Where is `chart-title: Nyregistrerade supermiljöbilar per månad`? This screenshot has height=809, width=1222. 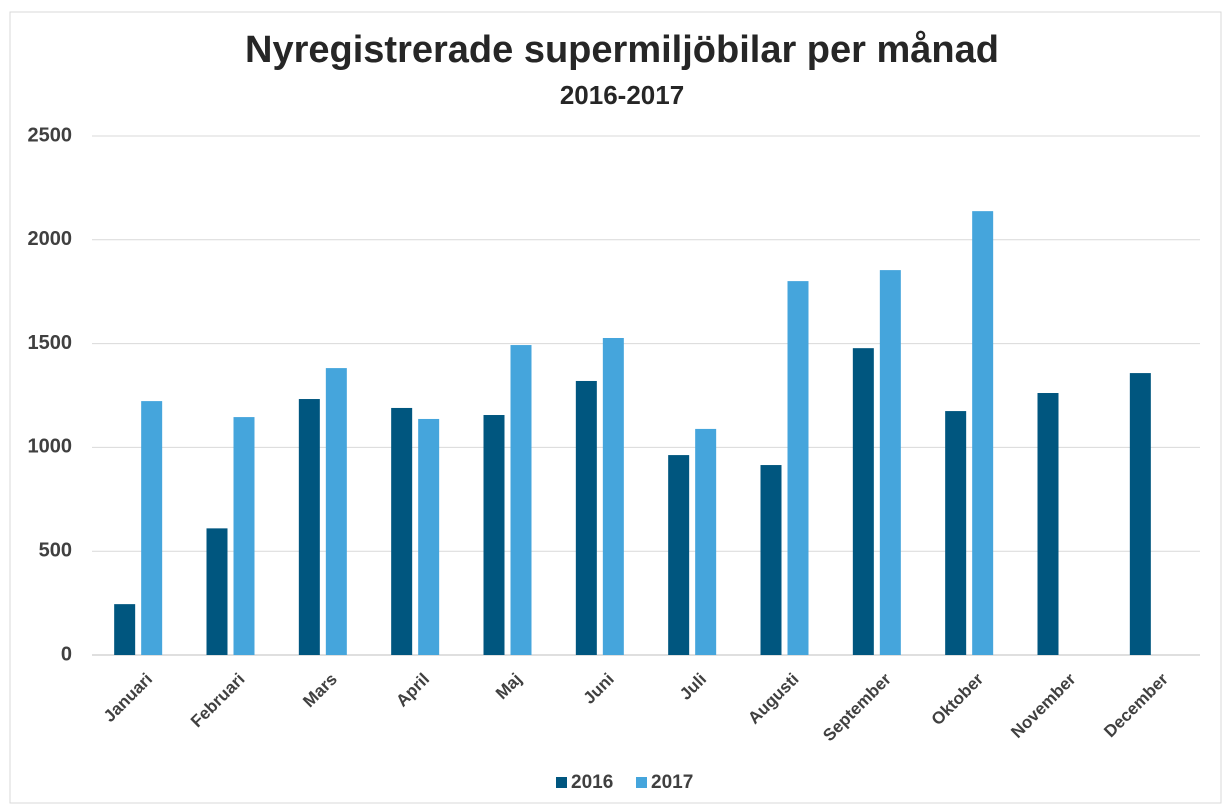
chart-title: Nyregistrerade supermiljöbilar per månad is located at coordinates (622, 50).